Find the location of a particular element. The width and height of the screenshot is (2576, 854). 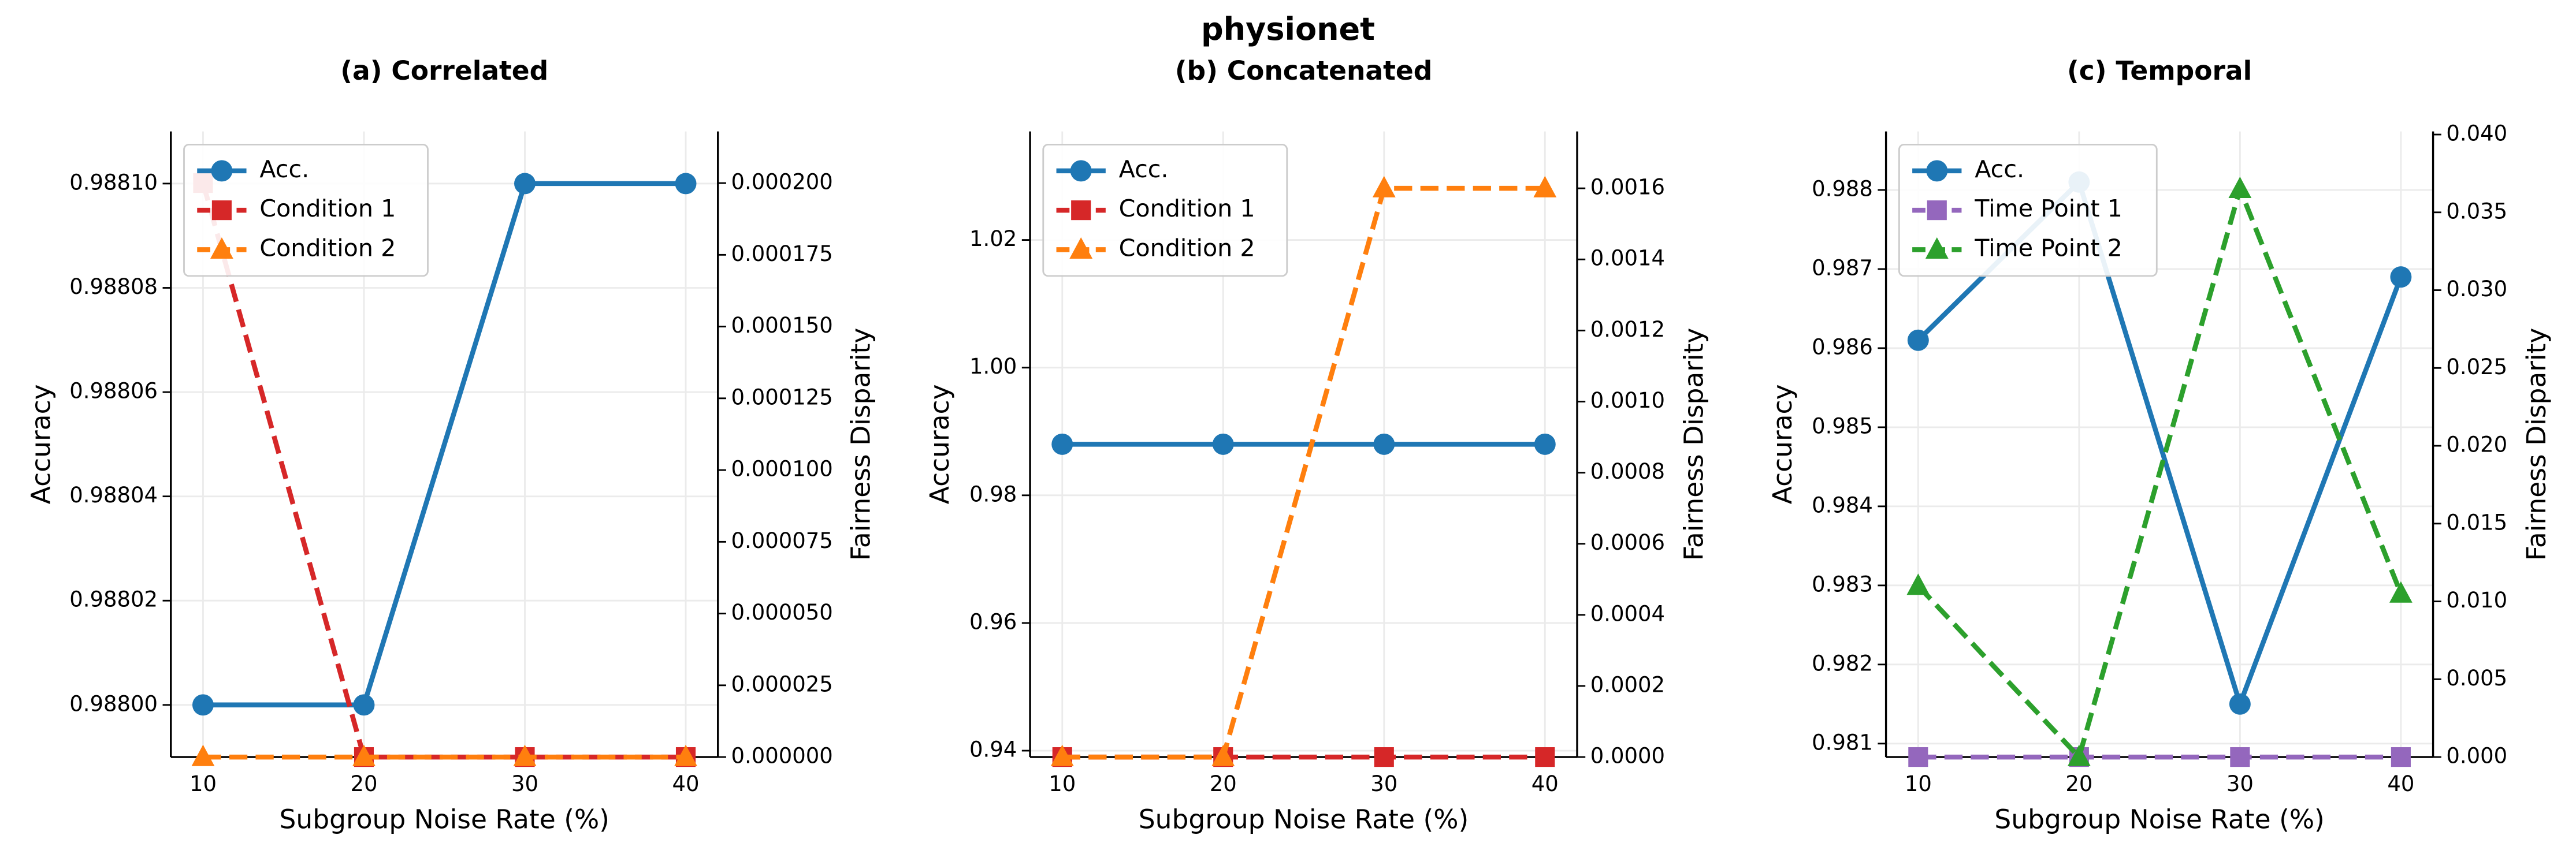

y2-tick-label: 0.0016 is located at coordinates (1627, 187).